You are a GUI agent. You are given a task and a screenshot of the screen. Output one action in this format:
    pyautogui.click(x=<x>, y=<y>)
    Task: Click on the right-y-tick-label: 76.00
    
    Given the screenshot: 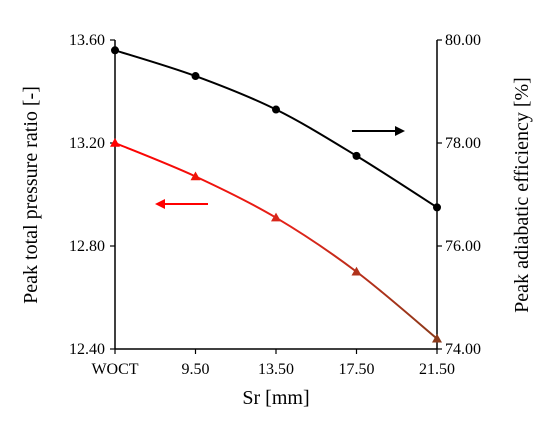 What is the action you would take?
    pyautogui.click(x=463, y=246)
    